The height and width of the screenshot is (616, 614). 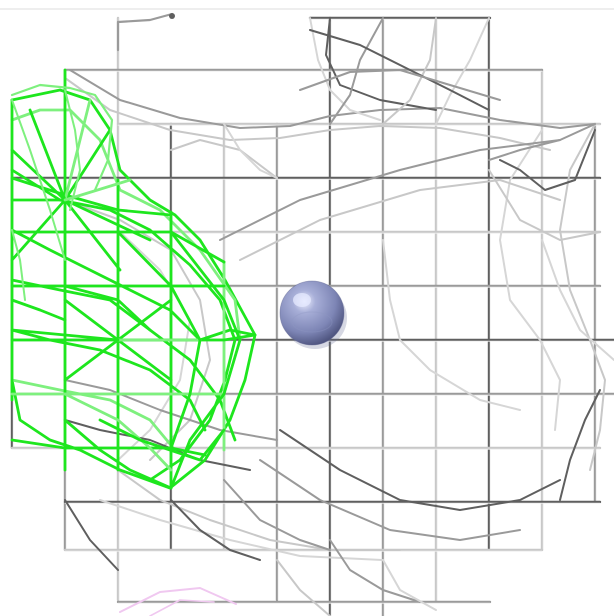 I want to click on sphere-highlight, so click(x=302, y=300).